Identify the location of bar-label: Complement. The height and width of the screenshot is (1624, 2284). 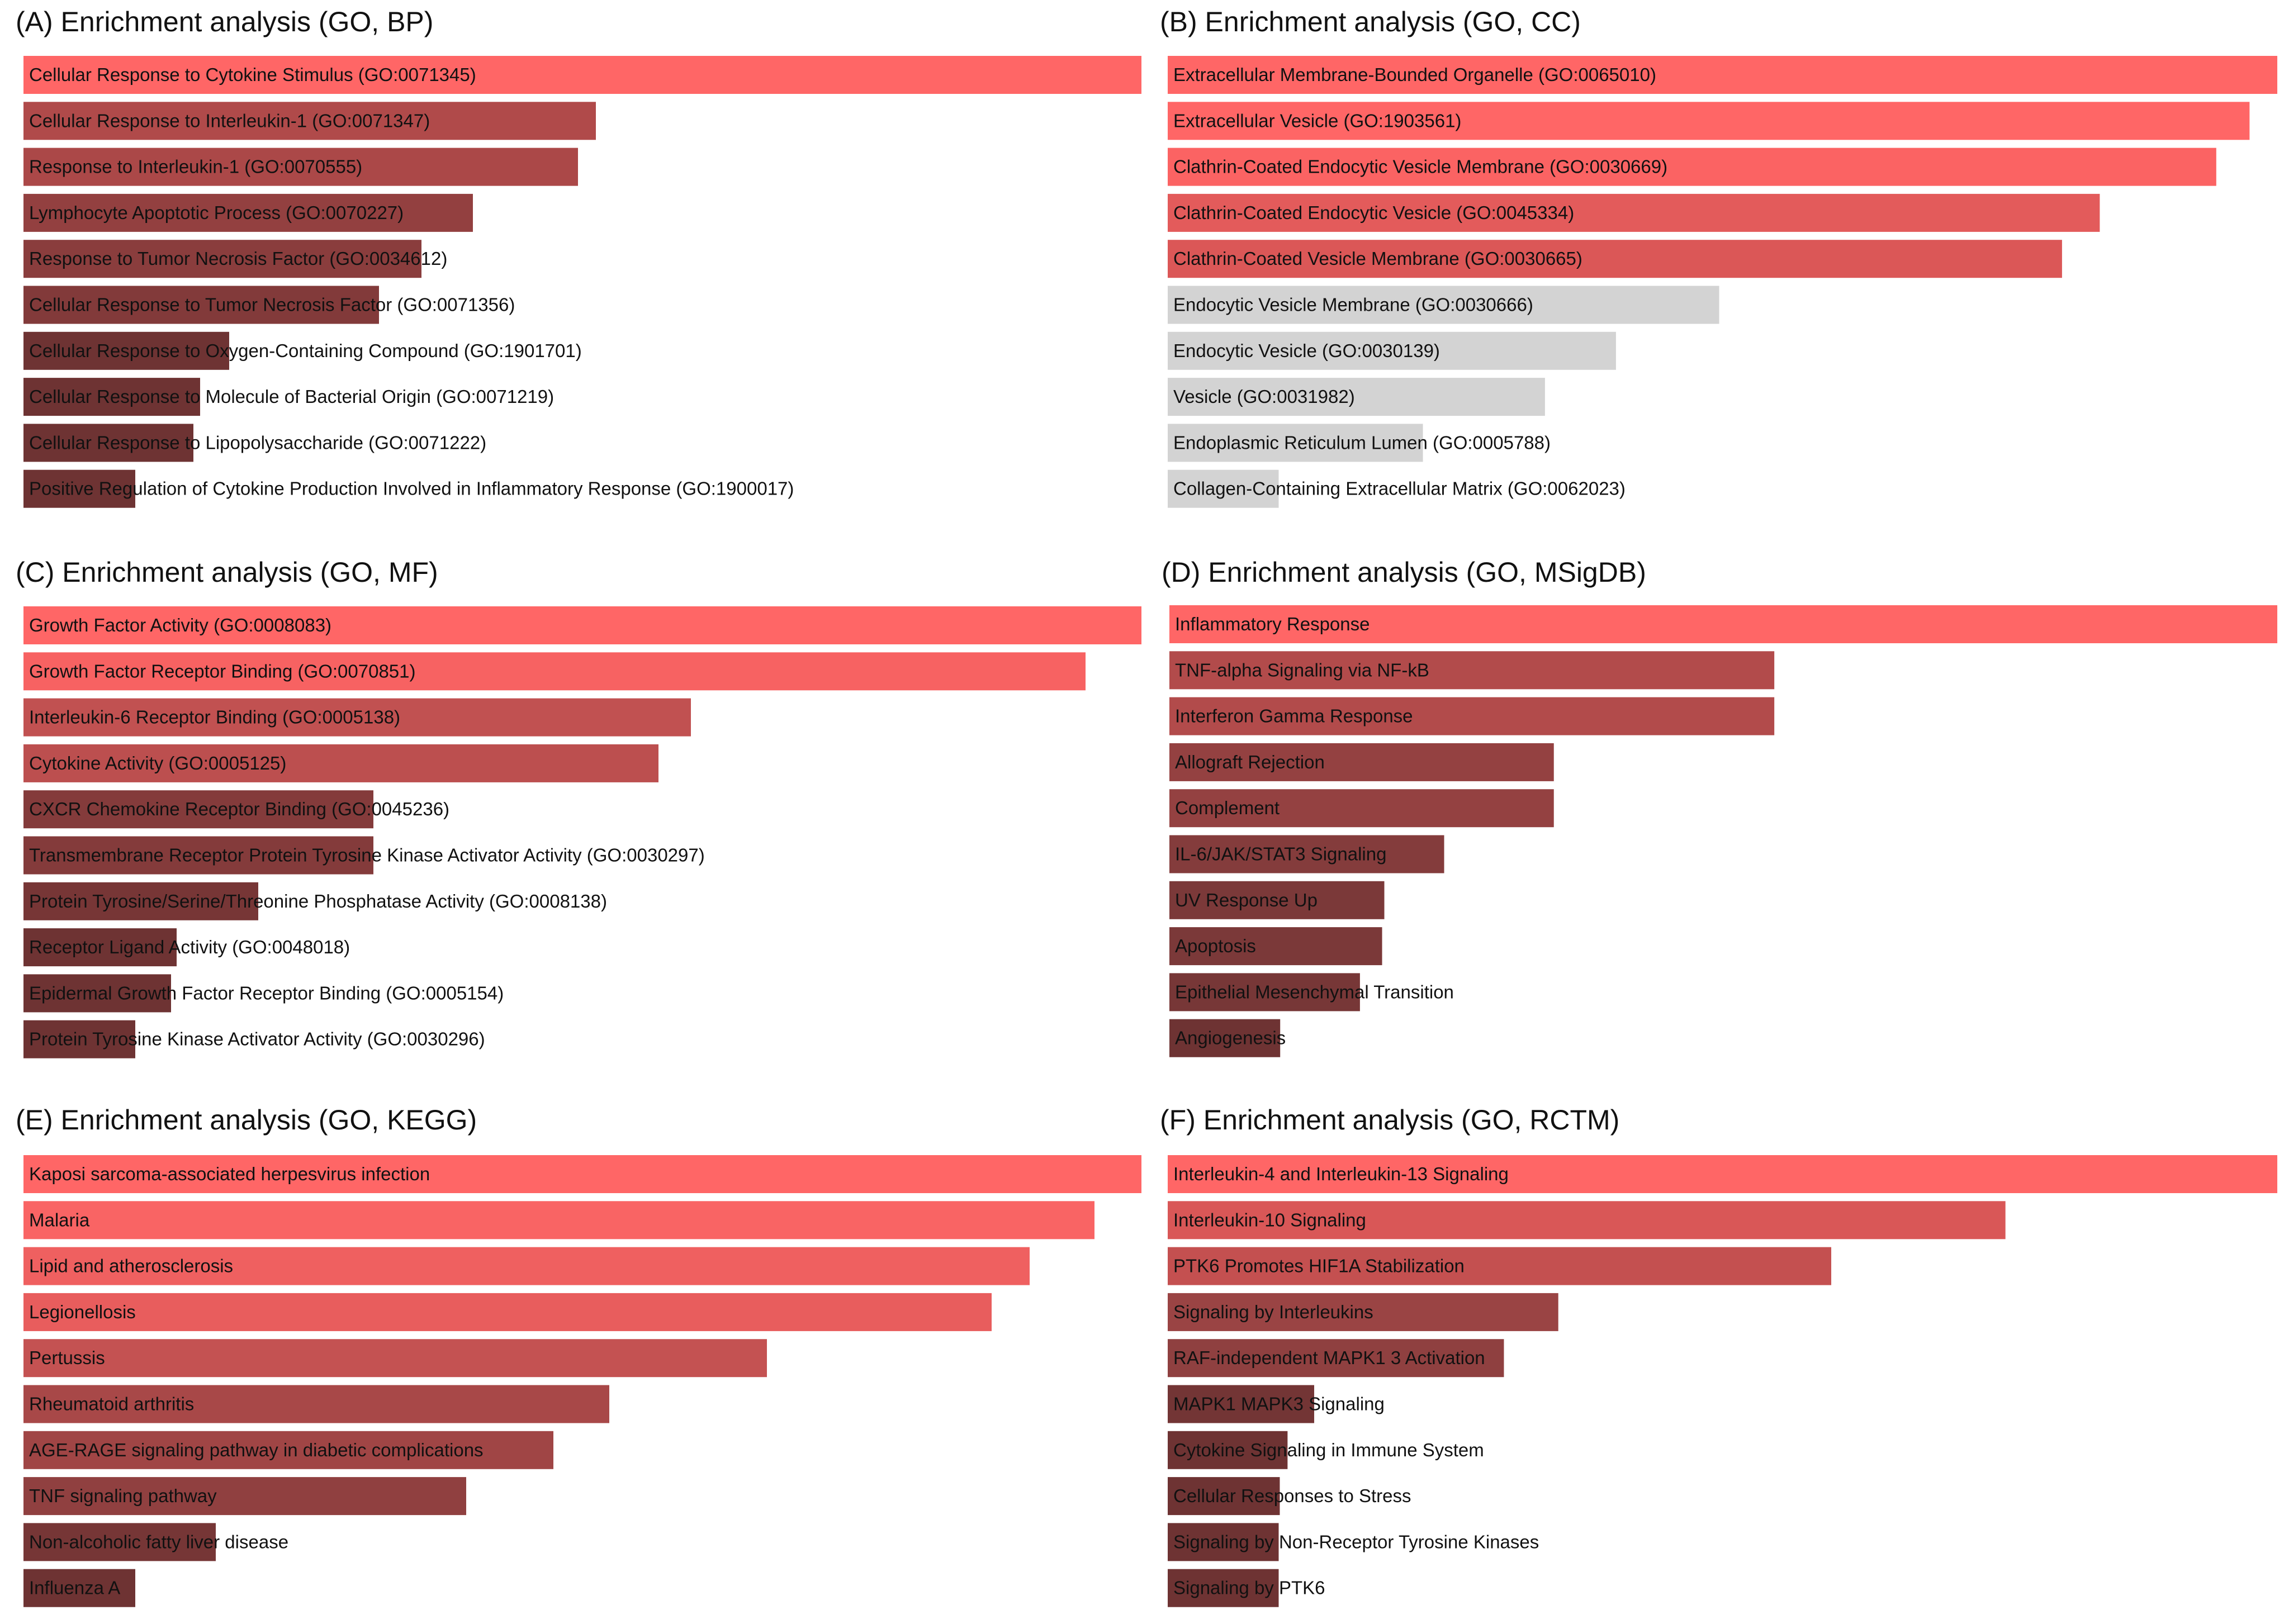
(1227, 807).